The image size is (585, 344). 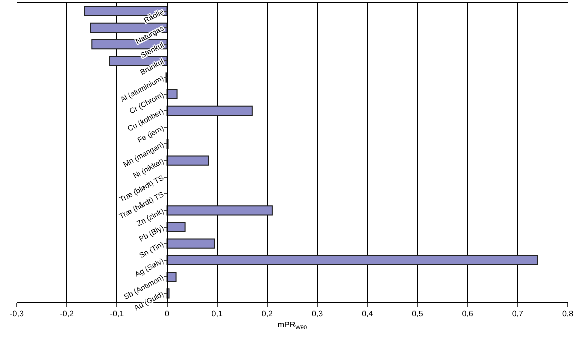 I want to click on x-tick-label: 0,6, so click(x=468, y=314).